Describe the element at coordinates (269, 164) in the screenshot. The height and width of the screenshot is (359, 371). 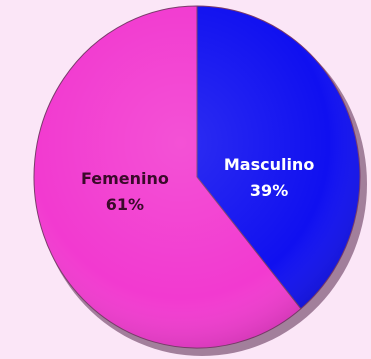
I see `slice-label-masculino: Masculino` at that location.